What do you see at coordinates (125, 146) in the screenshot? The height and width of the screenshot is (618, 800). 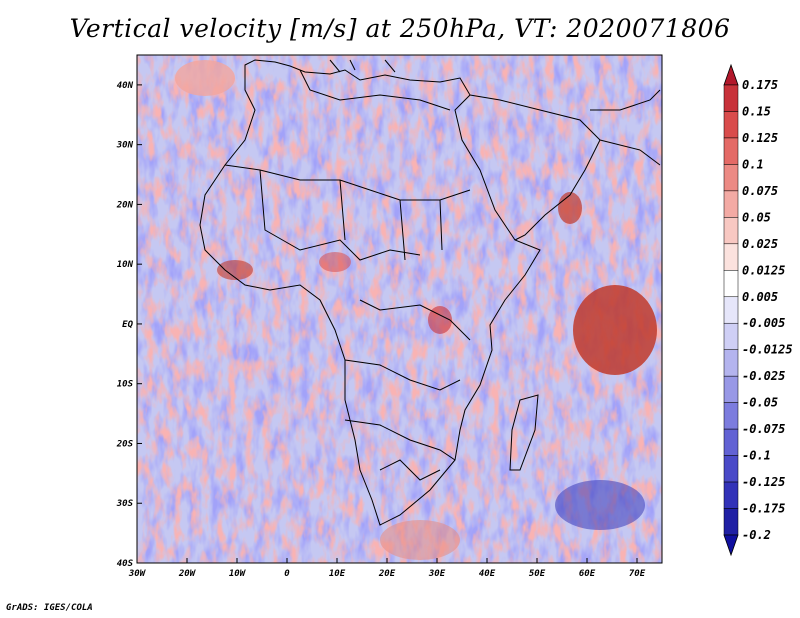 I see `lat-tick-label: 30N` at bounding box center [125, 146].